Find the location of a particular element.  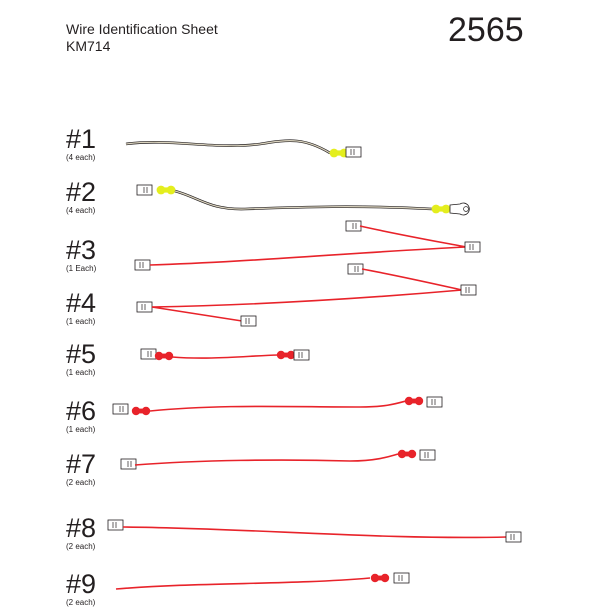

wire-quantity: (1 Each) is located at coordinates (81, 268).